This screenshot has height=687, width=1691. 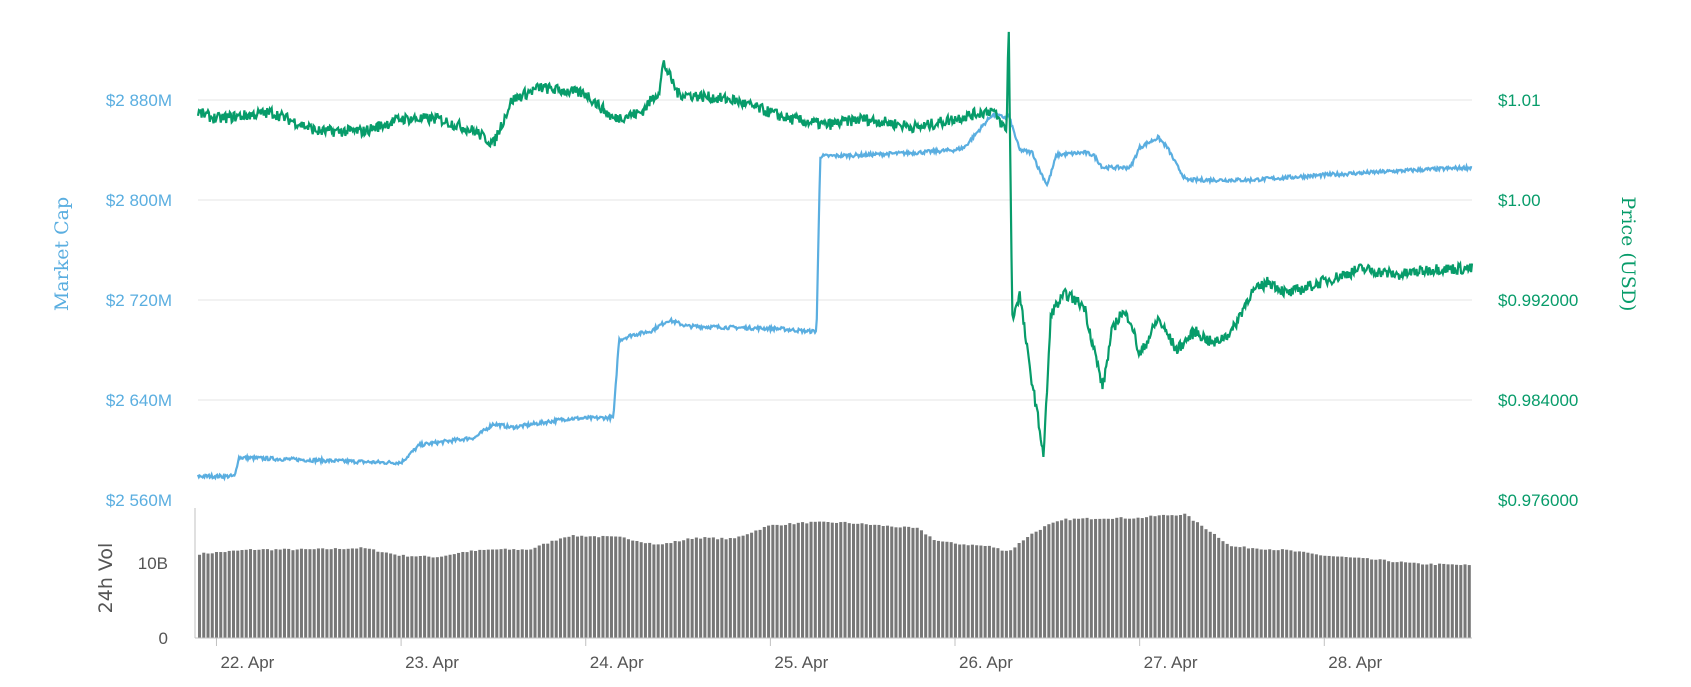 What do you see at coordinates (139, 100) in the screenshot?
I see `left-tick-label: $2 880M` at bounding box center [139, 100].